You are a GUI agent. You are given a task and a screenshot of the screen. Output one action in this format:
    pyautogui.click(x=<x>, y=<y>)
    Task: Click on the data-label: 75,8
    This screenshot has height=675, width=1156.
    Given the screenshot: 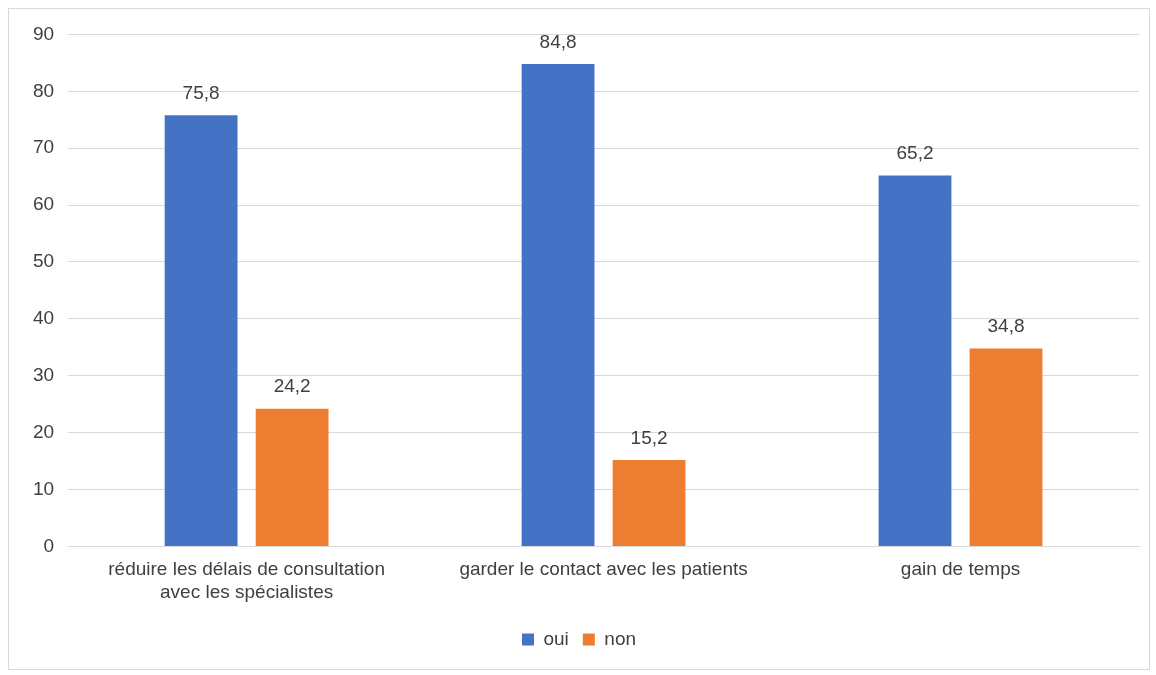 What is the action you would take?
    pyautogui.click(x=201, y=92)
    